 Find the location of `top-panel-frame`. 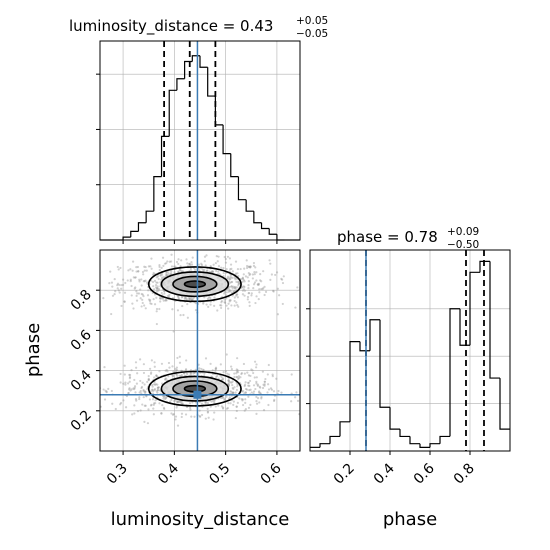

top-panel-frame is located at coordinates (200, 140).